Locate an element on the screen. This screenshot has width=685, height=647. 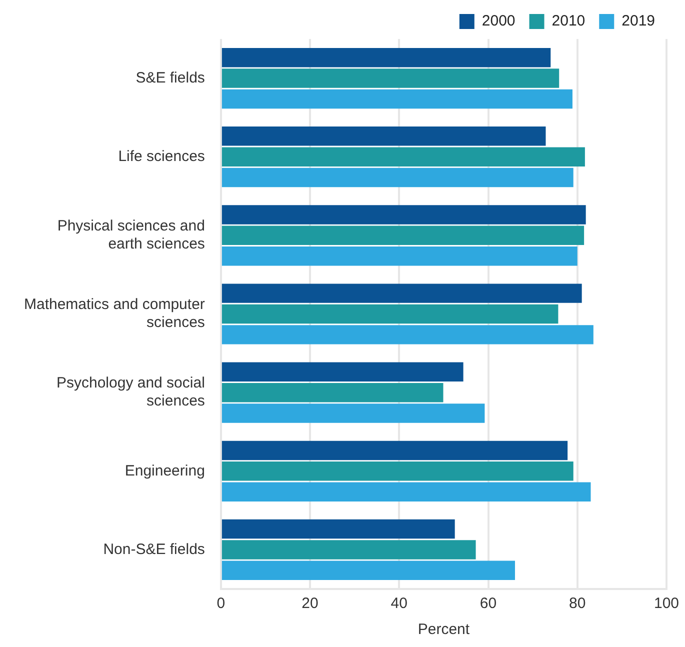
x-tick-label: 60 is located at coordinates (488, 603).